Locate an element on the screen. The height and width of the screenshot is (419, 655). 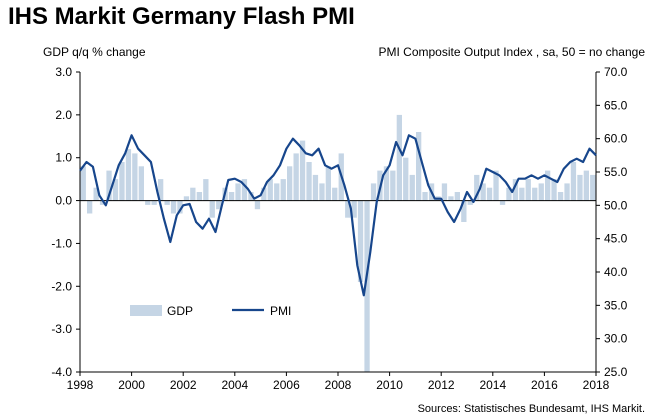
y-left-axis-label: GDP q/q % change is located at coordinates (94, 52).